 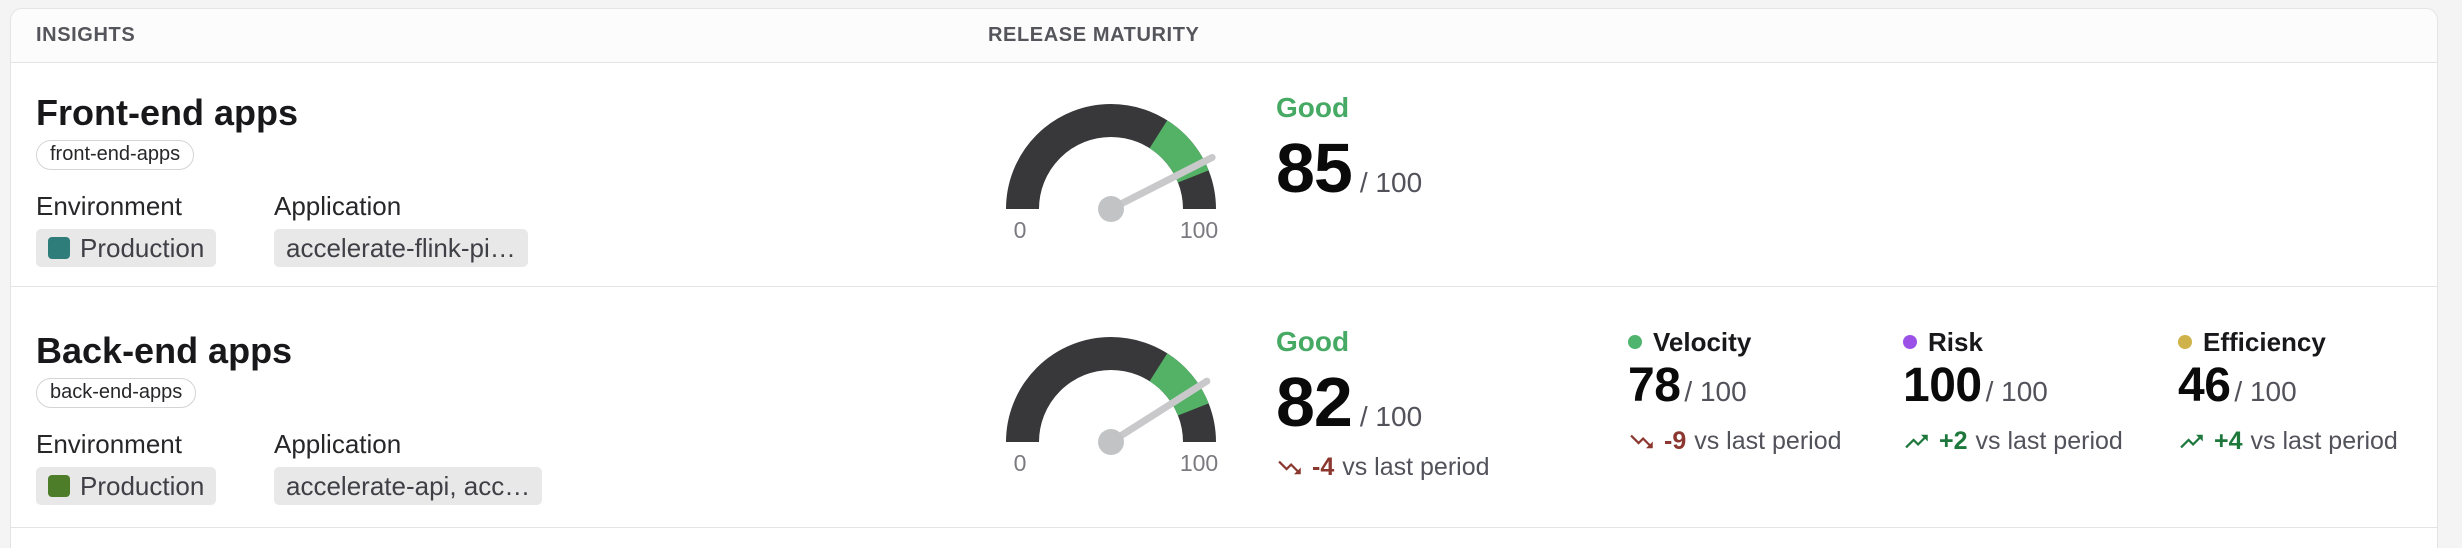 I want to click on metric-name: Velocity, so click(x=1702, y=342).